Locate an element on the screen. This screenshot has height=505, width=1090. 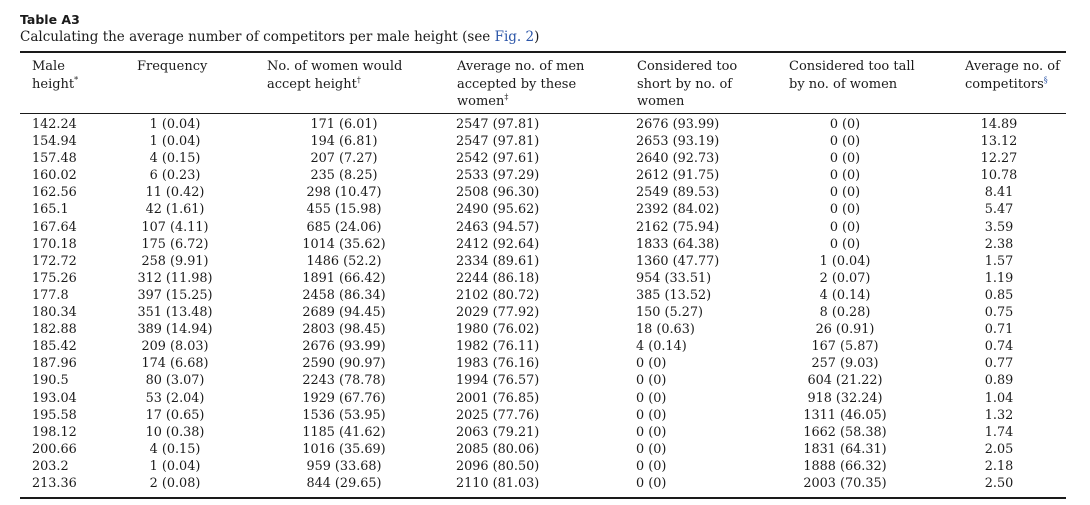
table-cell: 2.50 is located at coordinates (999, 483).